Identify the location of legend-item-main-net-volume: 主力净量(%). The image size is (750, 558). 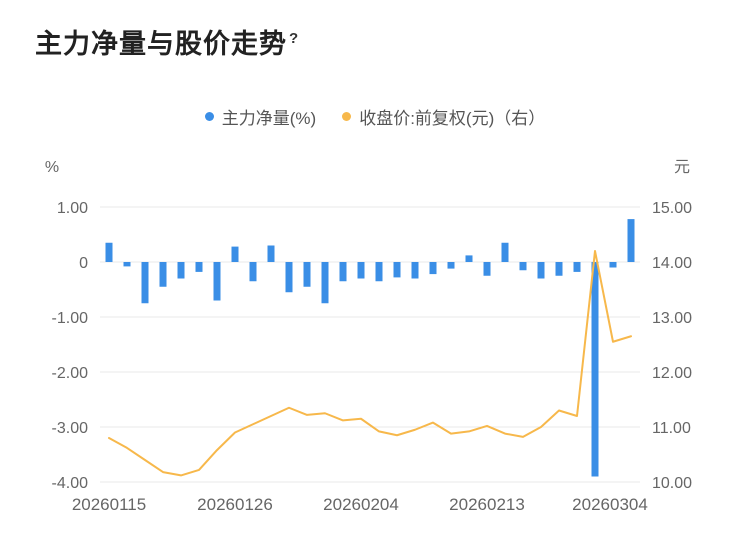
(260, 116).